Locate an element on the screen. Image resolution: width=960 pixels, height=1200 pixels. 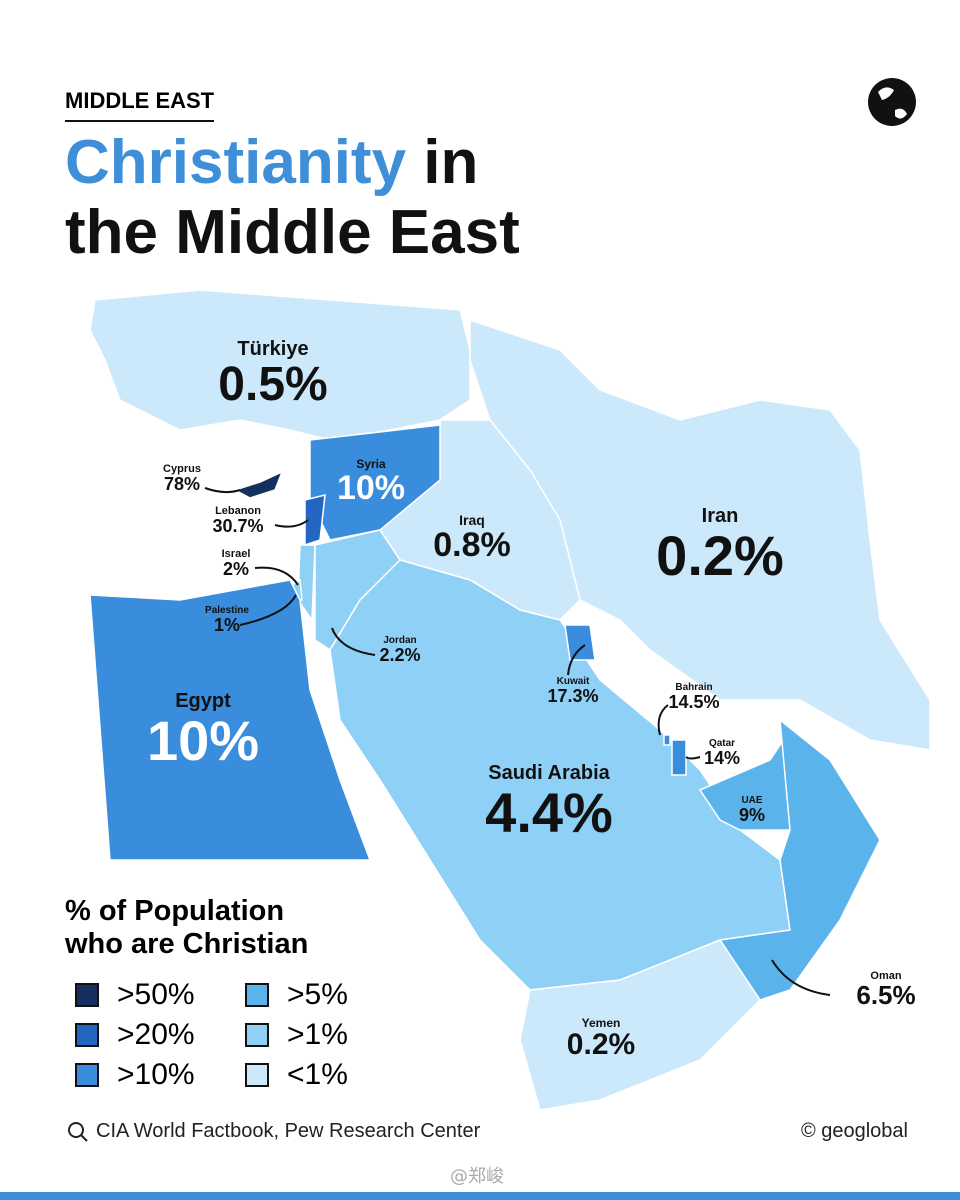
country-name: Cyprus is located at coordinates (182, 469).